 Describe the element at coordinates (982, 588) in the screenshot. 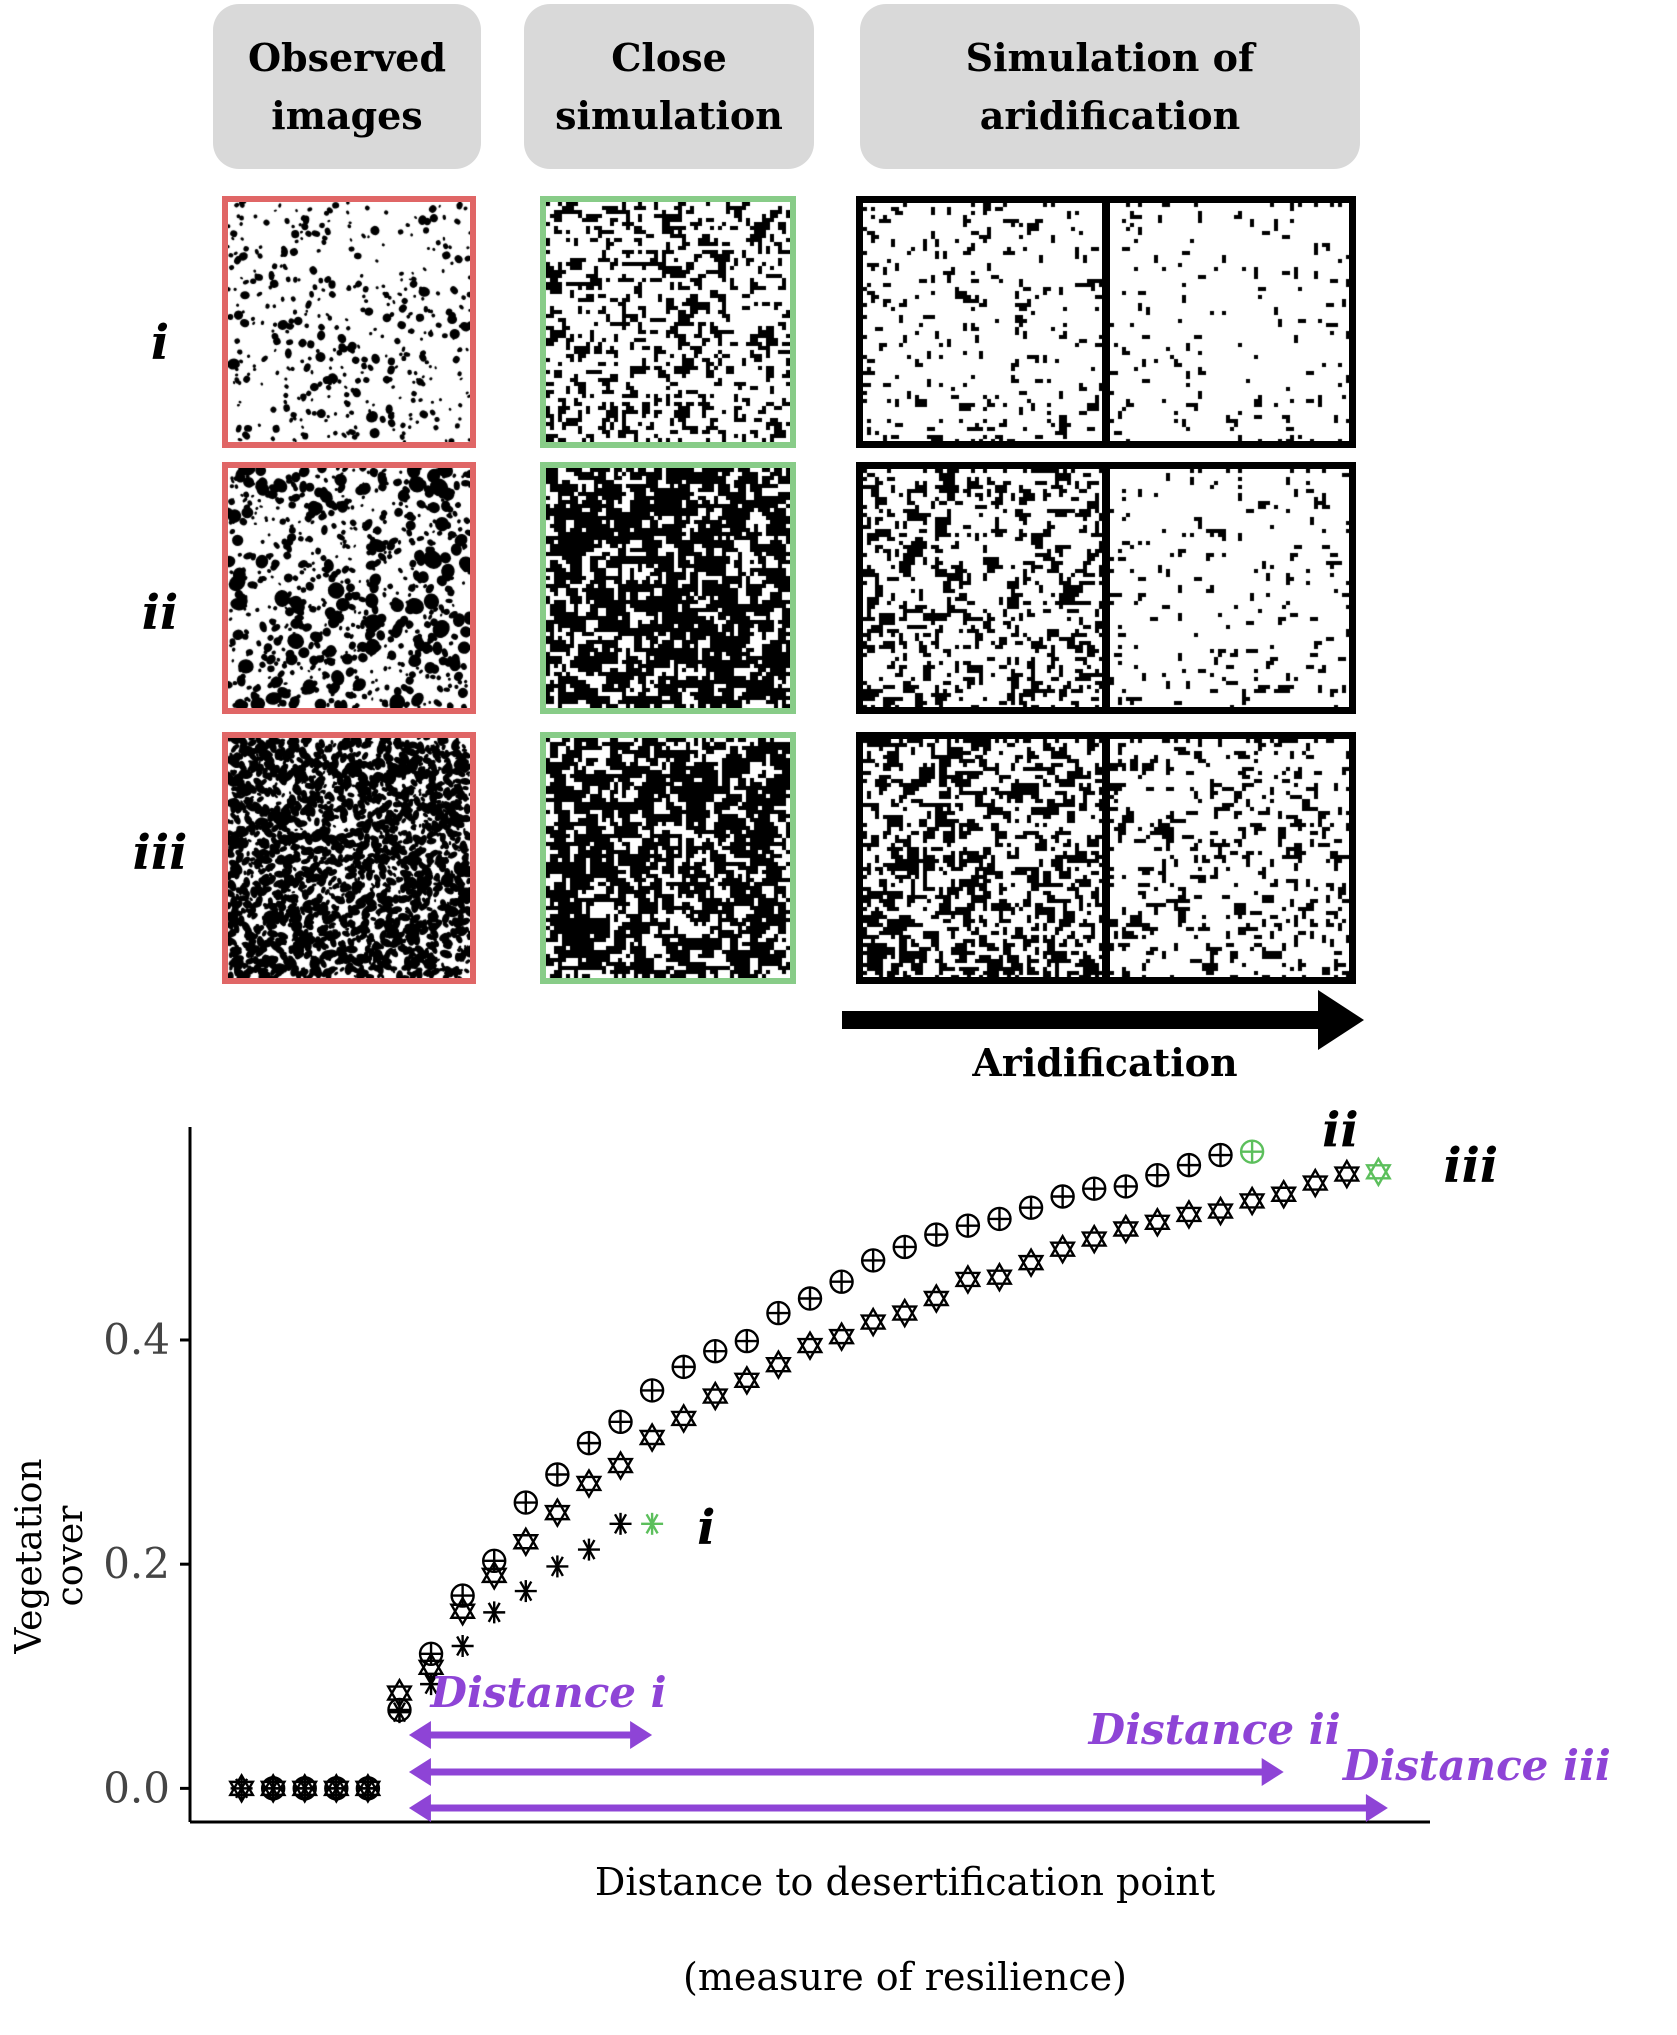

I see `aridification-sim-ii-early-pattern` at that location.